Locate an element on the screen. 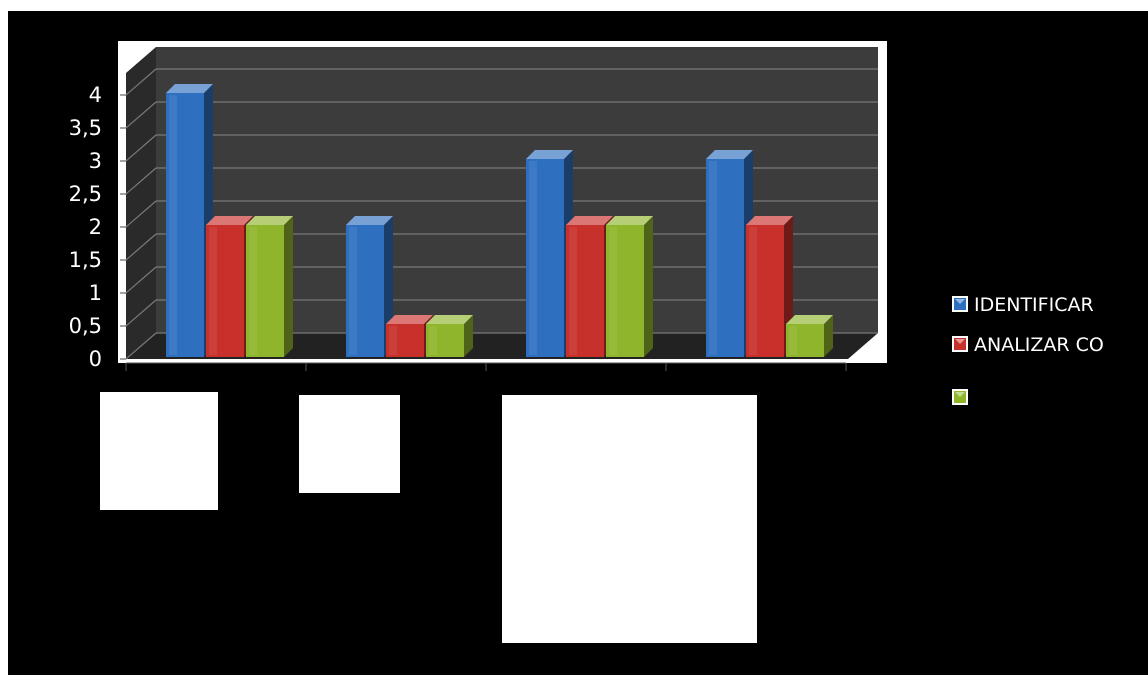 Image resolution: width=1148 pixels, height=675 pixels. x-axis is located at coordinates (486, 366).